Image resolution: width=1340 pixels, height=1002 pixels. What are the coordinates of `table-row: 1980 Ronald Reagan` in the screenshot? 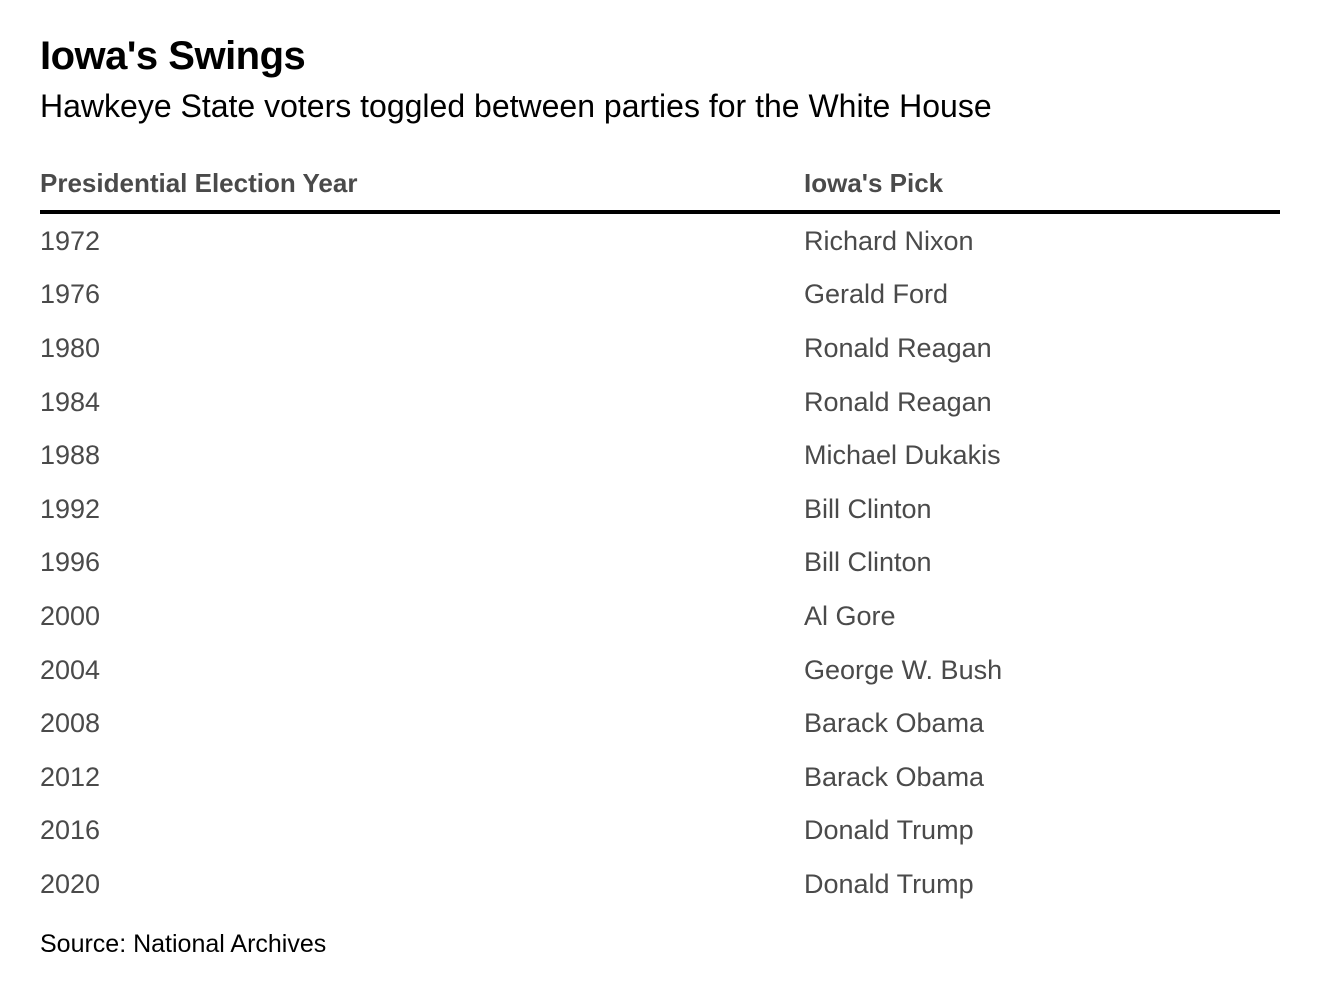 It's located at (660, 348).